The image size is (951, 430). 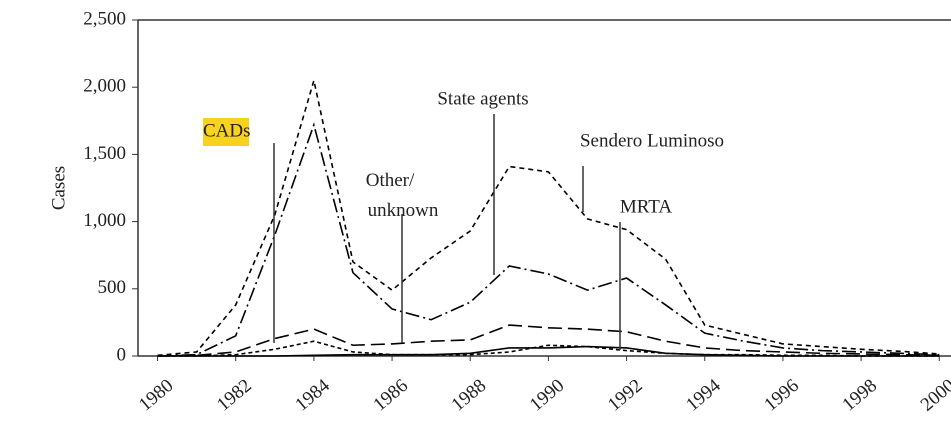 I want to click on x-tick-label: 1980, so click(x=156, y=395).